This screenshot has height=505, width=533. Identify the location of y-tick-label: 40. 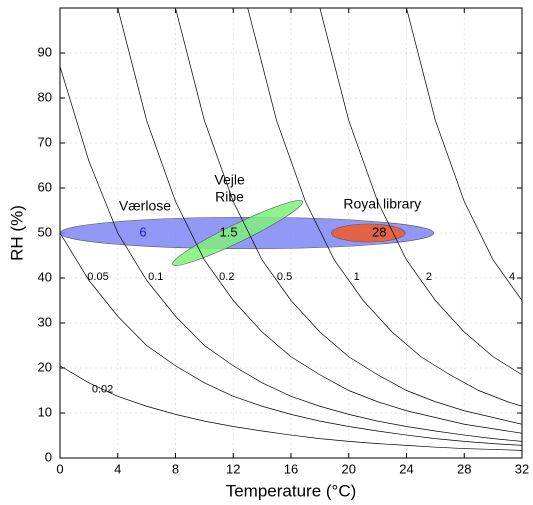
(45, 276).